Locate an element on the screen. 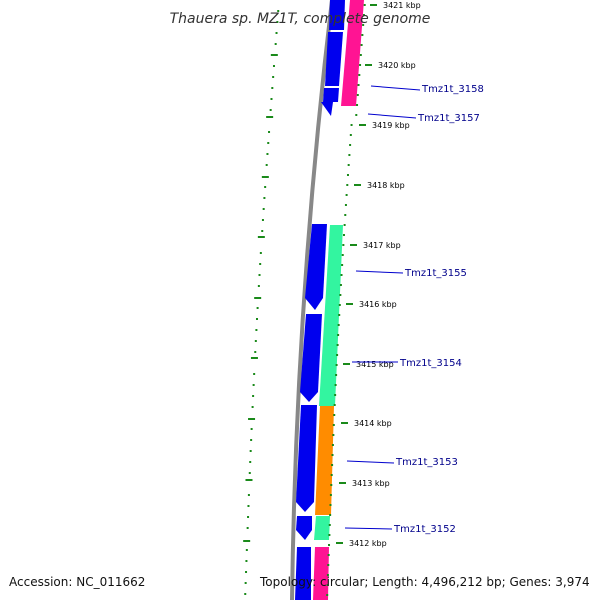 This screenshot has height=600, width=600. gene-label: Tmz1t_3153 is located at coordinates (426, 462).